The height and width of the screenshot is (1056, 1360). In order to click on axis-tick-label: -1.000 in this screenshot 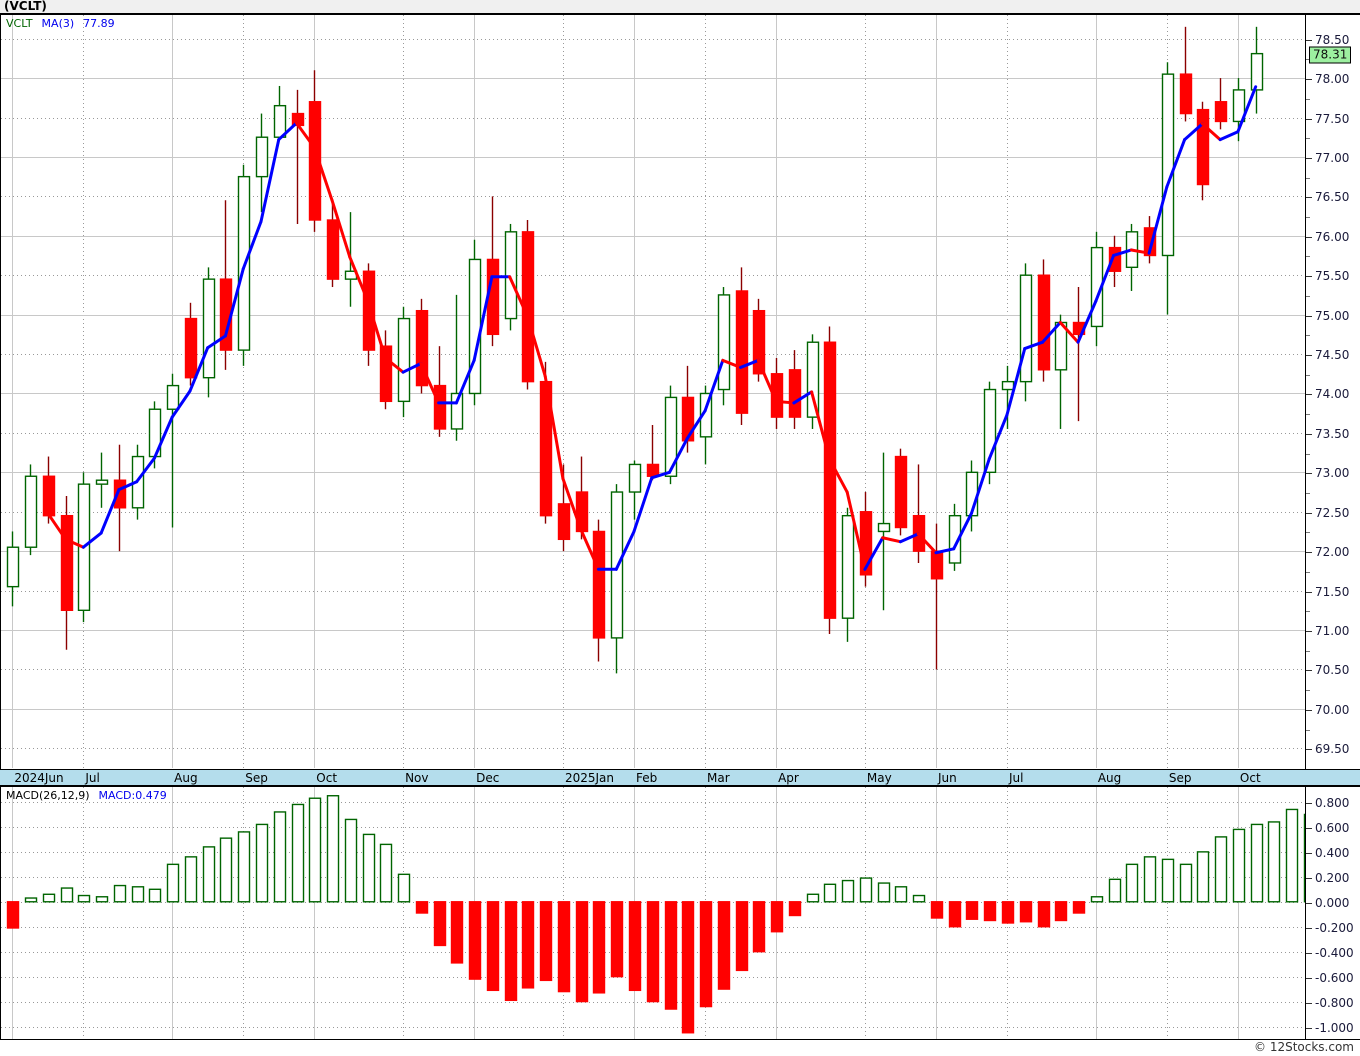, I will do `click(1334, 1027)`.